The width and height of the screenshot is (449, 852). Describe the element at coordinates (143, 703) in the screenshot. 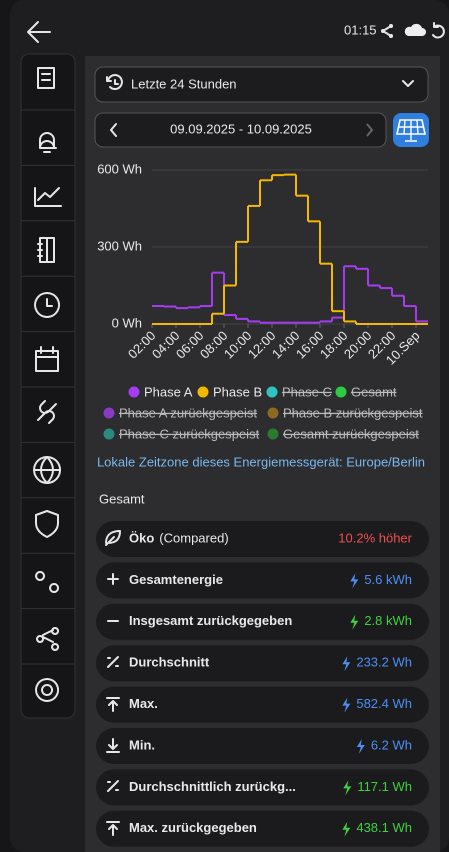

I see `row-label: Max.` at that location.